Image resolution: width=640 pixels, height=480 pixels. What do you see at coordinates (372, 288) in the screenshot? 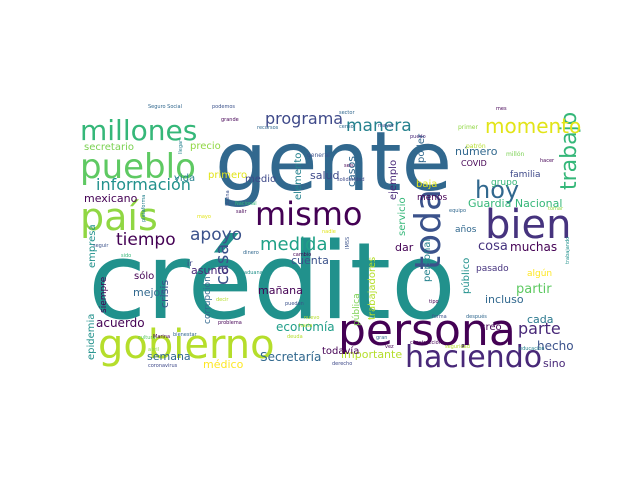
I see `word-trabajadores: trabajadores` at bounding box center [372, 288].